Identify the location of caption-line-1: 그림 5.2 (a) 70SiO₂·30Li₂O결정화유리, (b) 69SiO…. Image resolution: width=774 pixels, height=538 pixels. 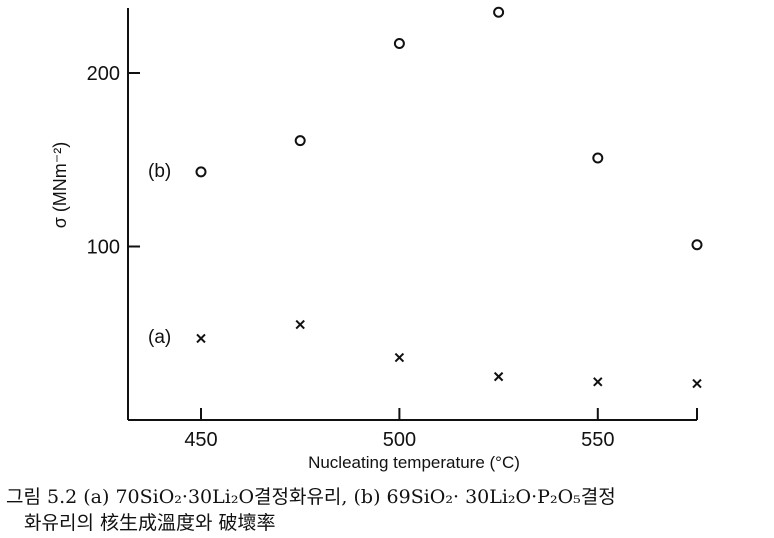
(311, 497).